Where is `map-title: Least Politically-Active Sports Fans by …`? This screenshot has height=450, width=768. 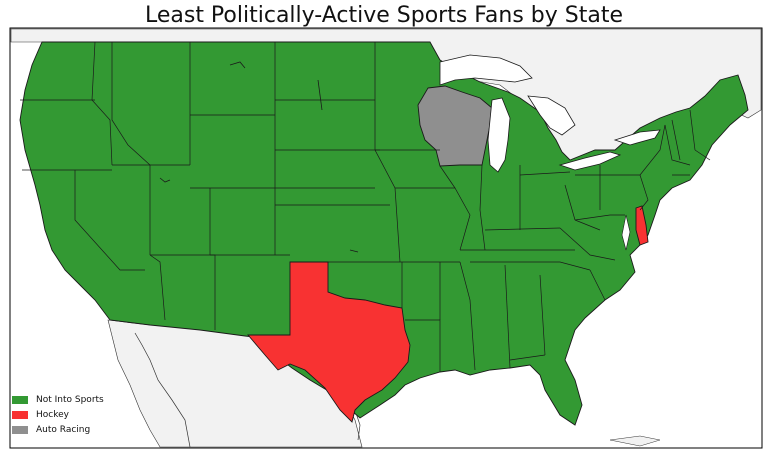
map-title: Least Politically-Active Sports Fans by … is located at coordinates (384, 15).